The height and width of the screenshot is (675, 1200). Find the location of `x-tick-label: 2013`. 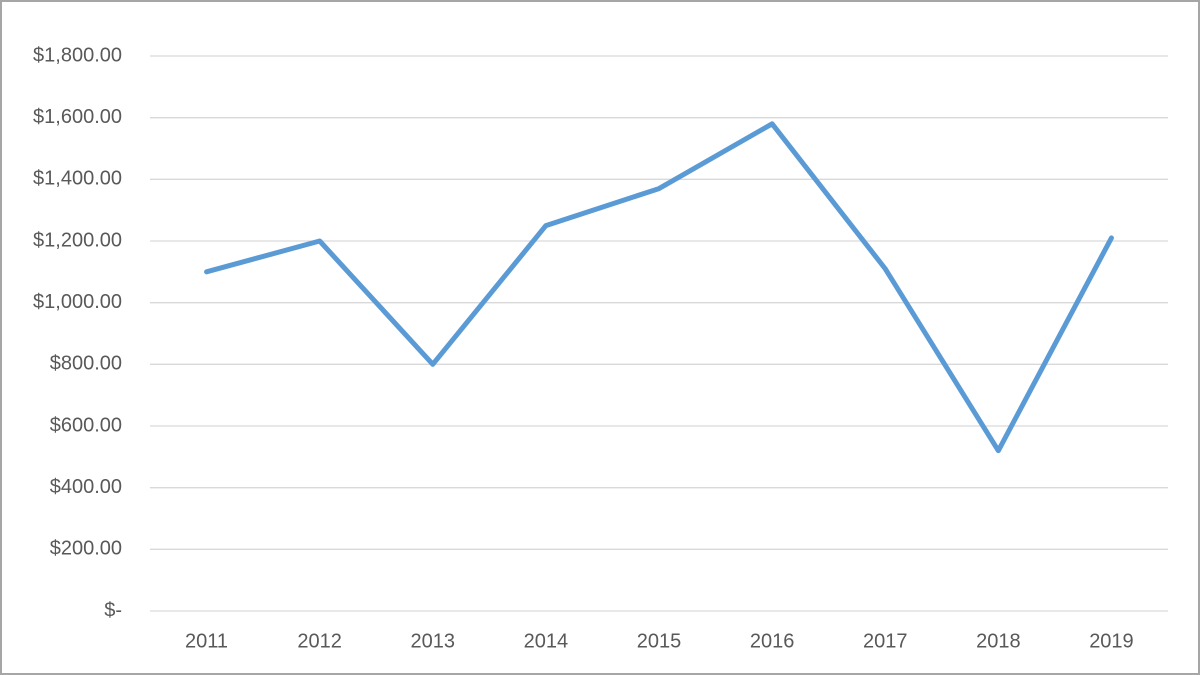

x-tick-label: 2013 is located at coordinates (433, 641).